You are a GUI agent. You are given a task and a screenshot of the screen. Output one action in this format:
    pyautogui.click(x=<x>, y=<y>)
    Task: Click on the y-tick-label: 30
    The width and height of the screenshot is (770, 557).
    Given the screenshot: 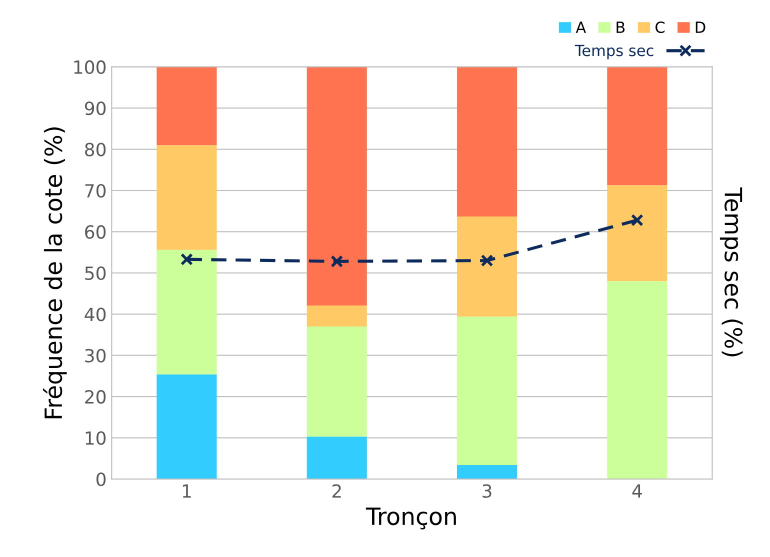 What is the action you would take?
    pyautogui.click(x=95, y=355)
    